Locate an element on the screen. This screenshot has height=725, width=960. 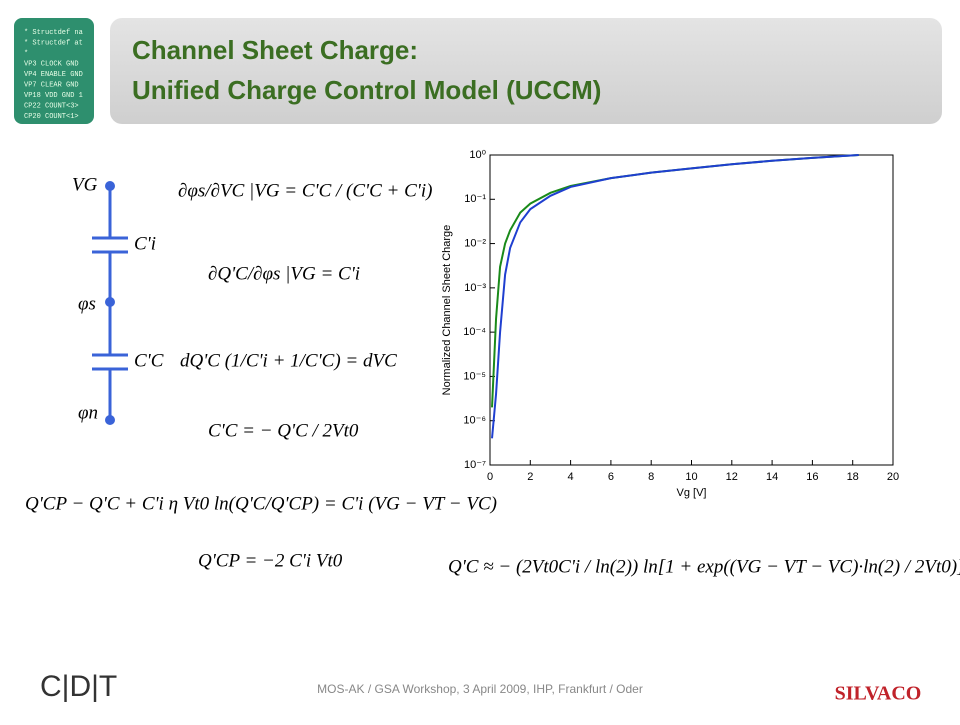
code-line: * Structdef at is located at coordinates (53, 43).